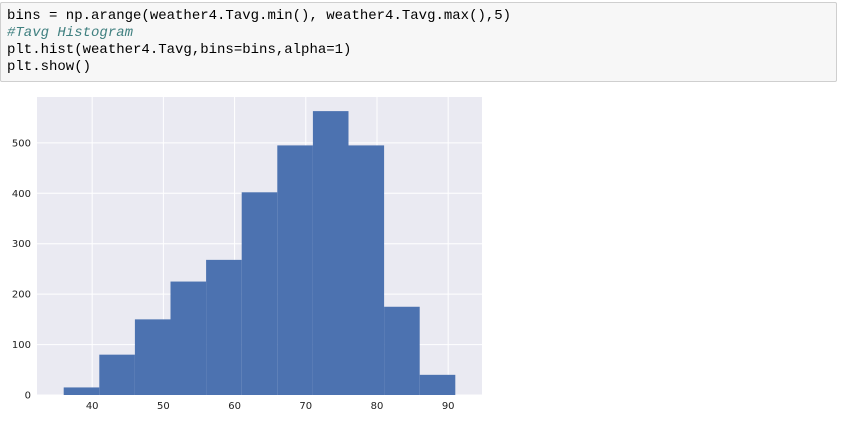  Describe the element at coordinates (234, 406) in the screenshot. I see `x-tick-label: 60` at that location.